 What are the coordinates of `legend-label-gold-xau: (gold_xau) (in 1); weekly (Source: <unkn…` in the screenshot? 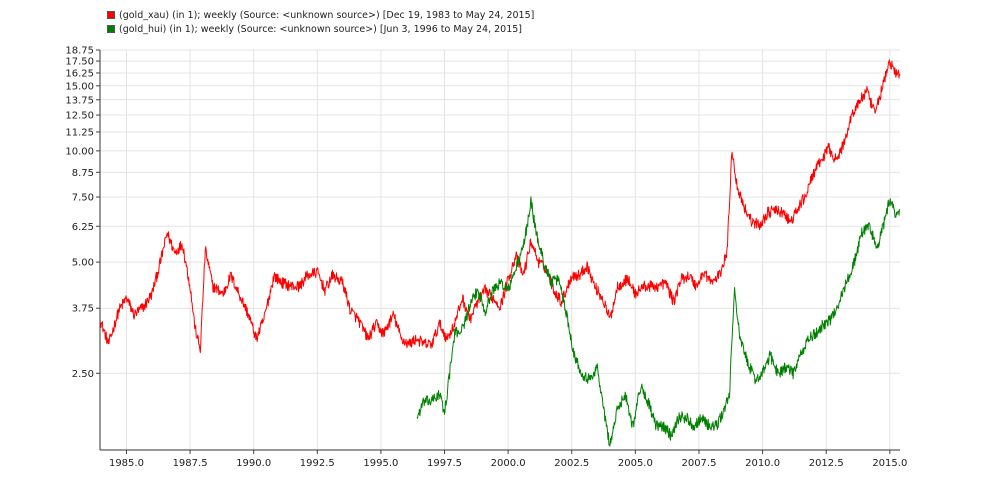 It's located at (327, 15).